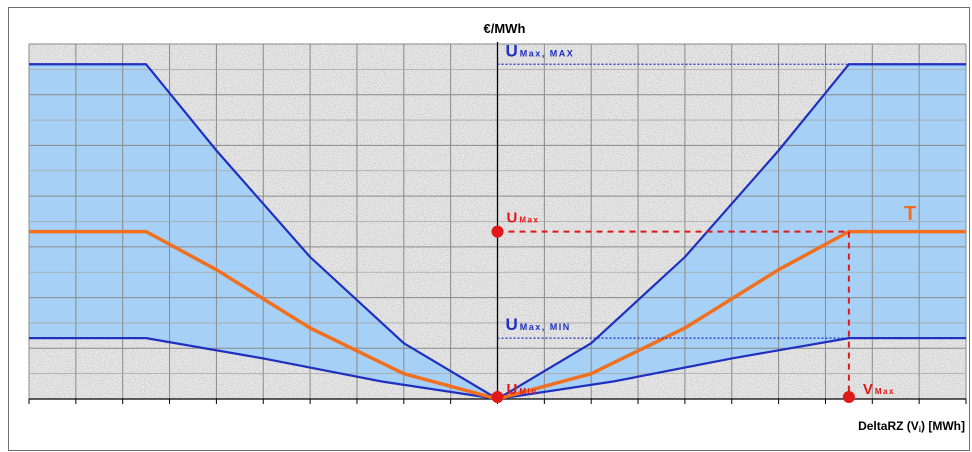  What do you see at coordinates (522, 389) in the screenshot?
I see `label-umin: U Min` at bounding box center [522, 389].